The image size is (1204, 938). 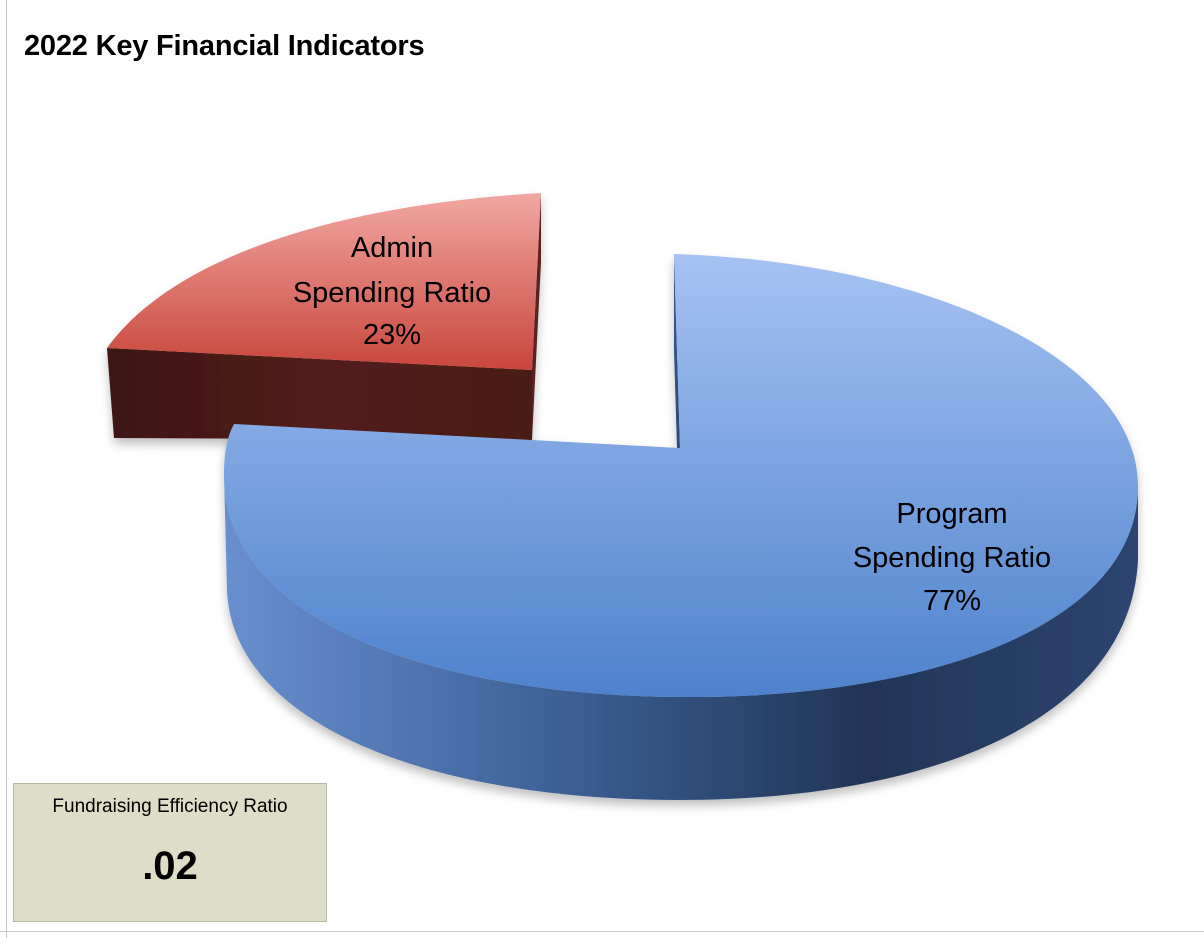 I want to click on admin-label-line-2: Spending Ratio, so click(x=392, y=293).